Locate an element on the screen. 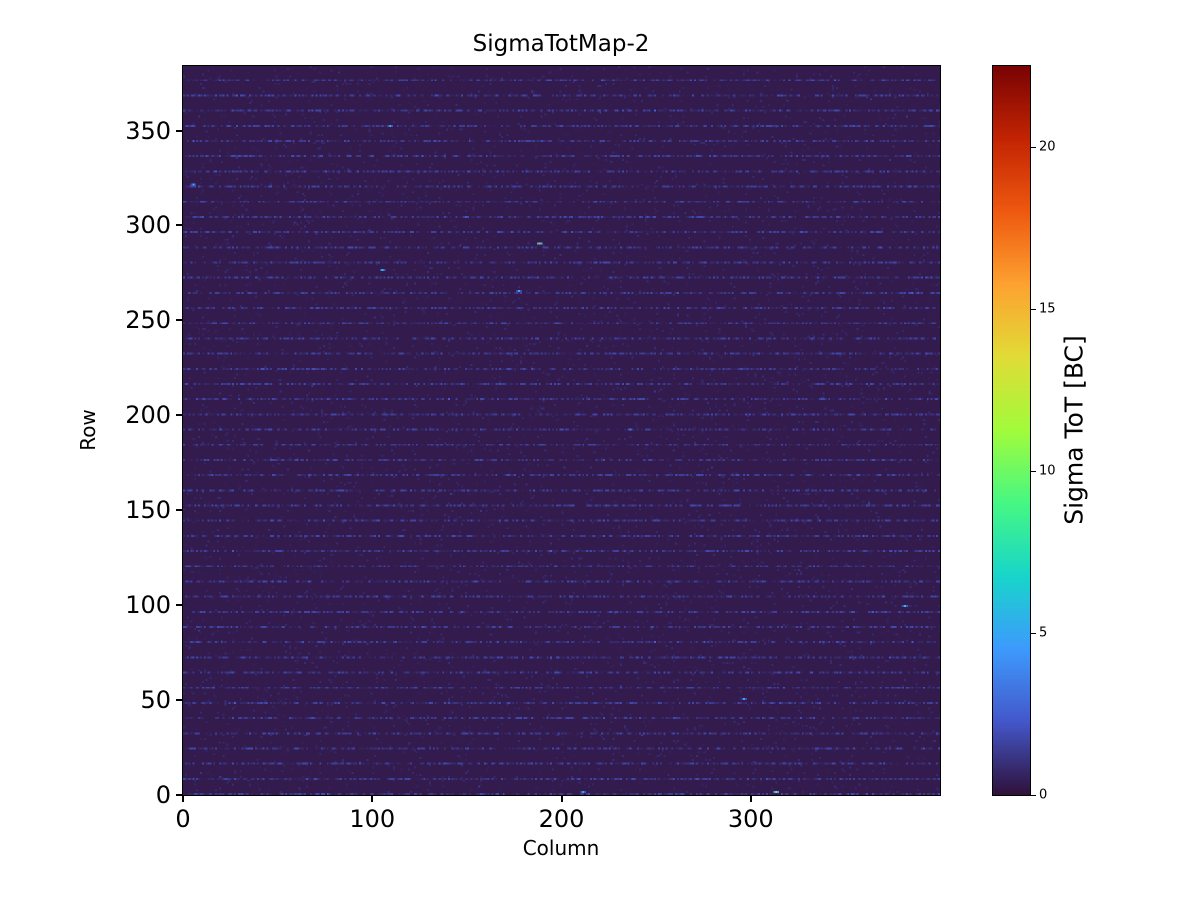  x-tick-label: 300 is located at coordinates (750, 819).